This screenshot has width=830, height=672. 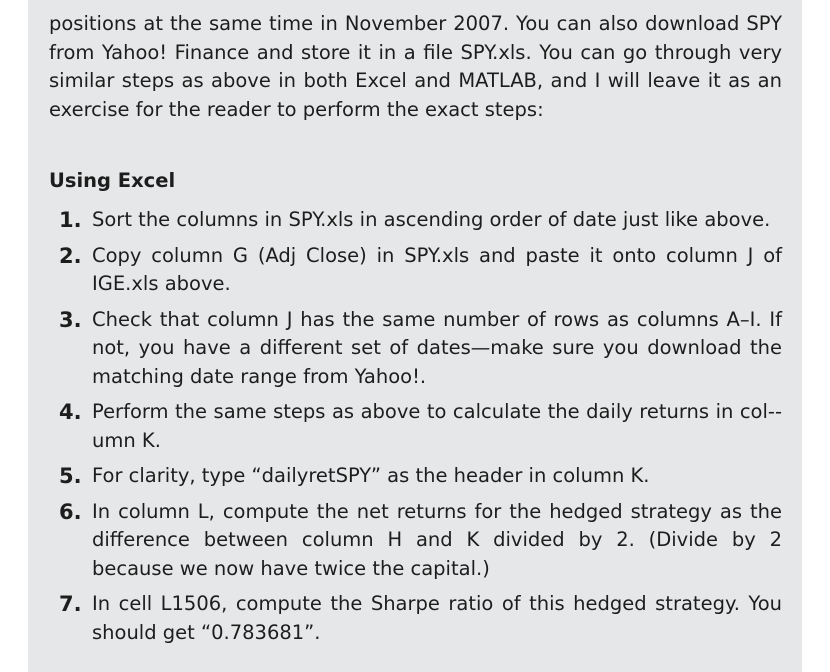 I want to click on step-number: 6., so click(x=70, y=511).